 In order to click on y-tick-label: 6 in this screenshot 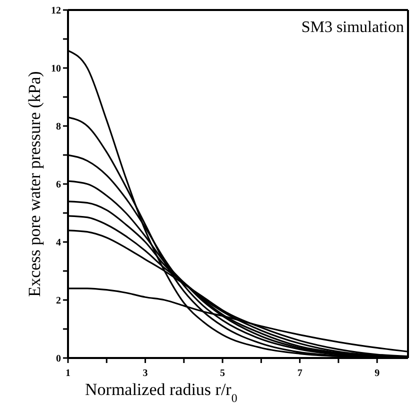, I will do `click(58, 185)`.